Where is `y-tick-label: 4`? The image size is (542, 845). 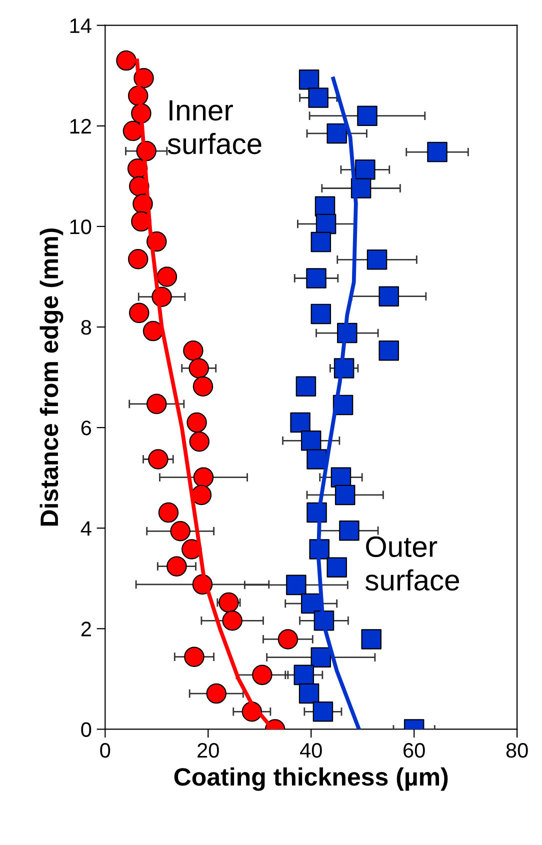
y-tick-label: 4 is located at coordinates (86, 528).